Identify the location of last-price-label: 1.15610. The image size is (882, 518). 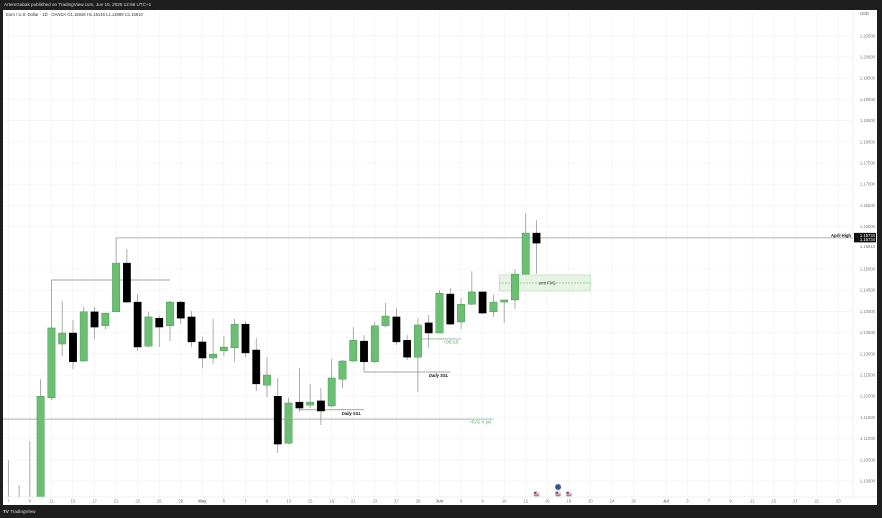
(868, 246).